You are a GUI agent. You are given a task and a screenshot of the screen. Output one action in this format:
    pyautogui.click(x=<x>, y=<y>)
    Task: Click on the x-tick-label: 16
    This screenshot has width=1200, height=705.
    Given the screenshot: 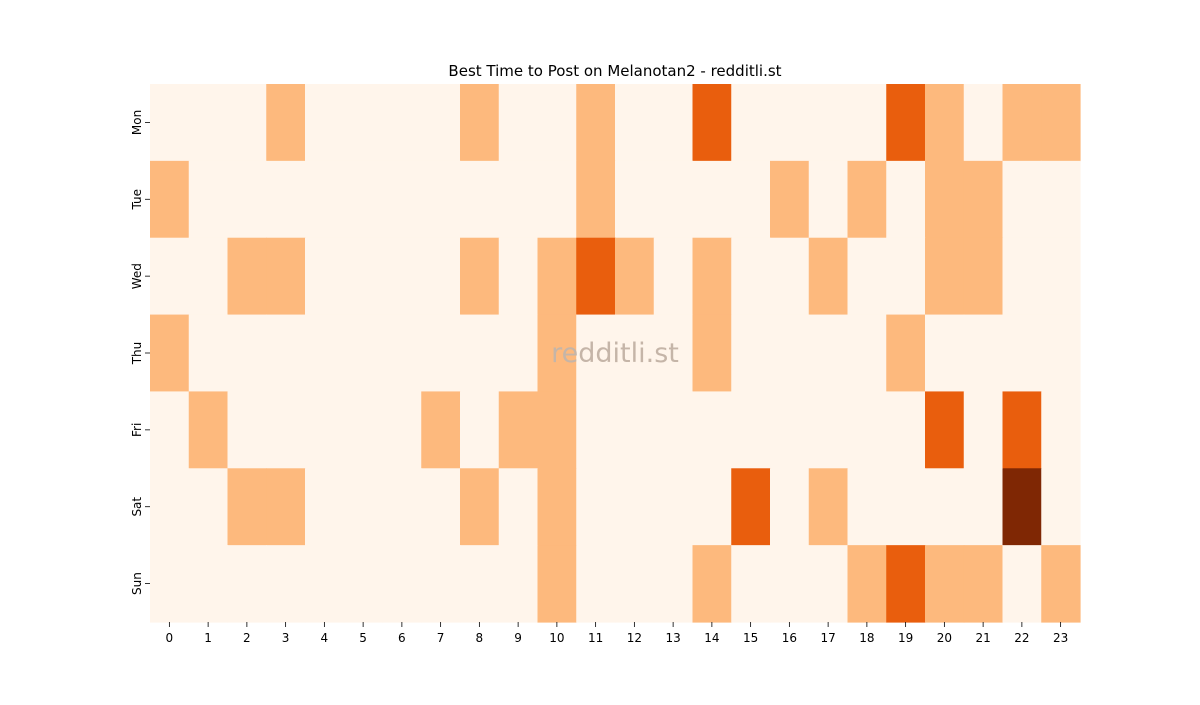 What is the action you would take?
    pyautogui.click(x=789, y=638)
    